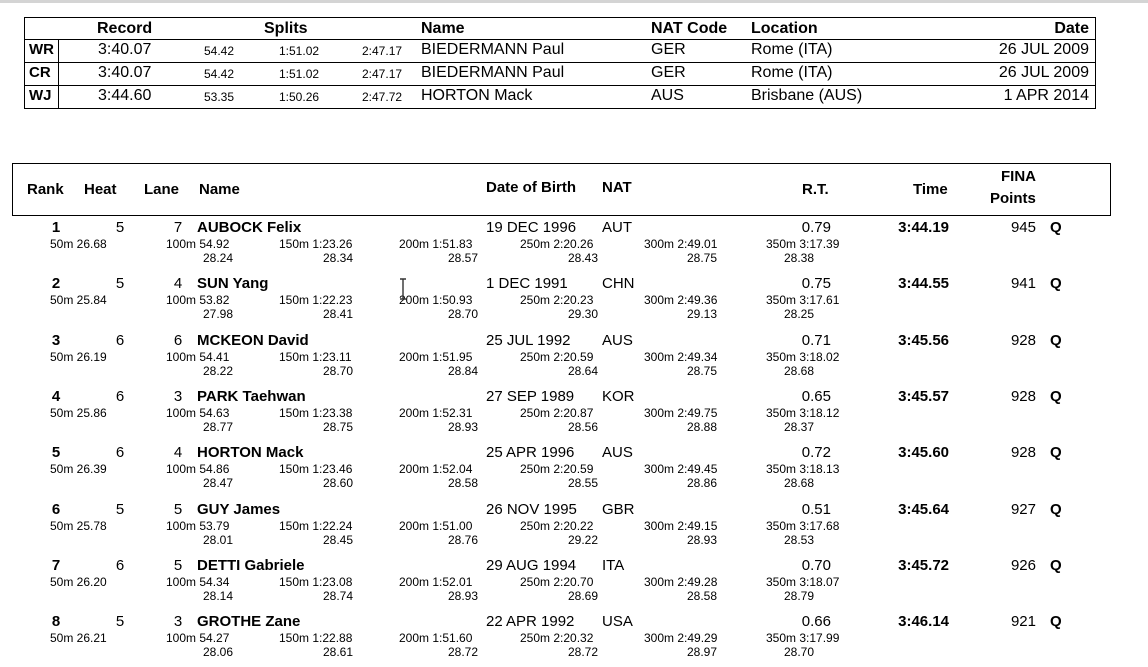 Image resolution: width=1148 pixels, height=667 pixels. Describe the element at coordinates (56, 452) in the screenshot. I see `result-rank: 5` at that location.